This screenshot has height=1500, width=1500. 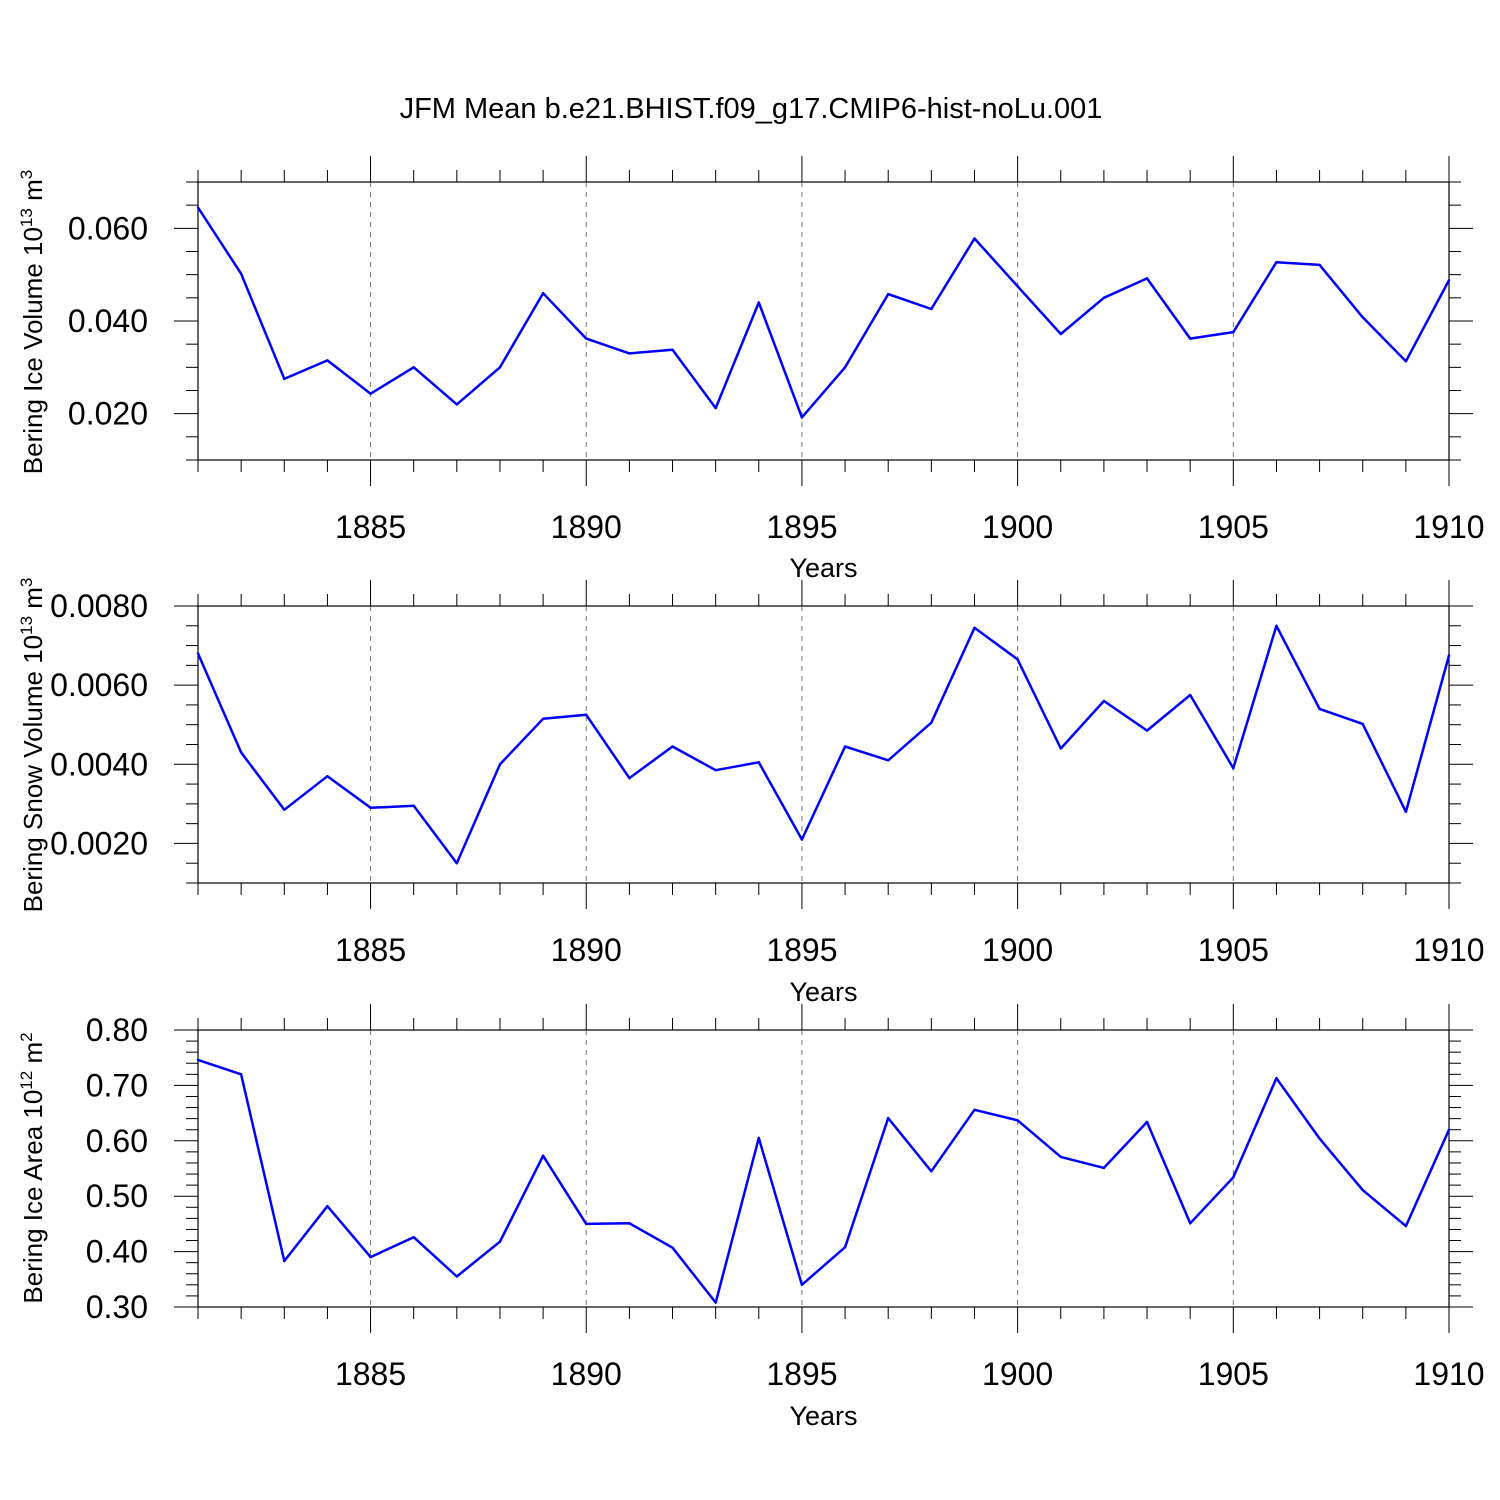 I want to click on y-tick-label: 0.040, so click(x=108, y=321).